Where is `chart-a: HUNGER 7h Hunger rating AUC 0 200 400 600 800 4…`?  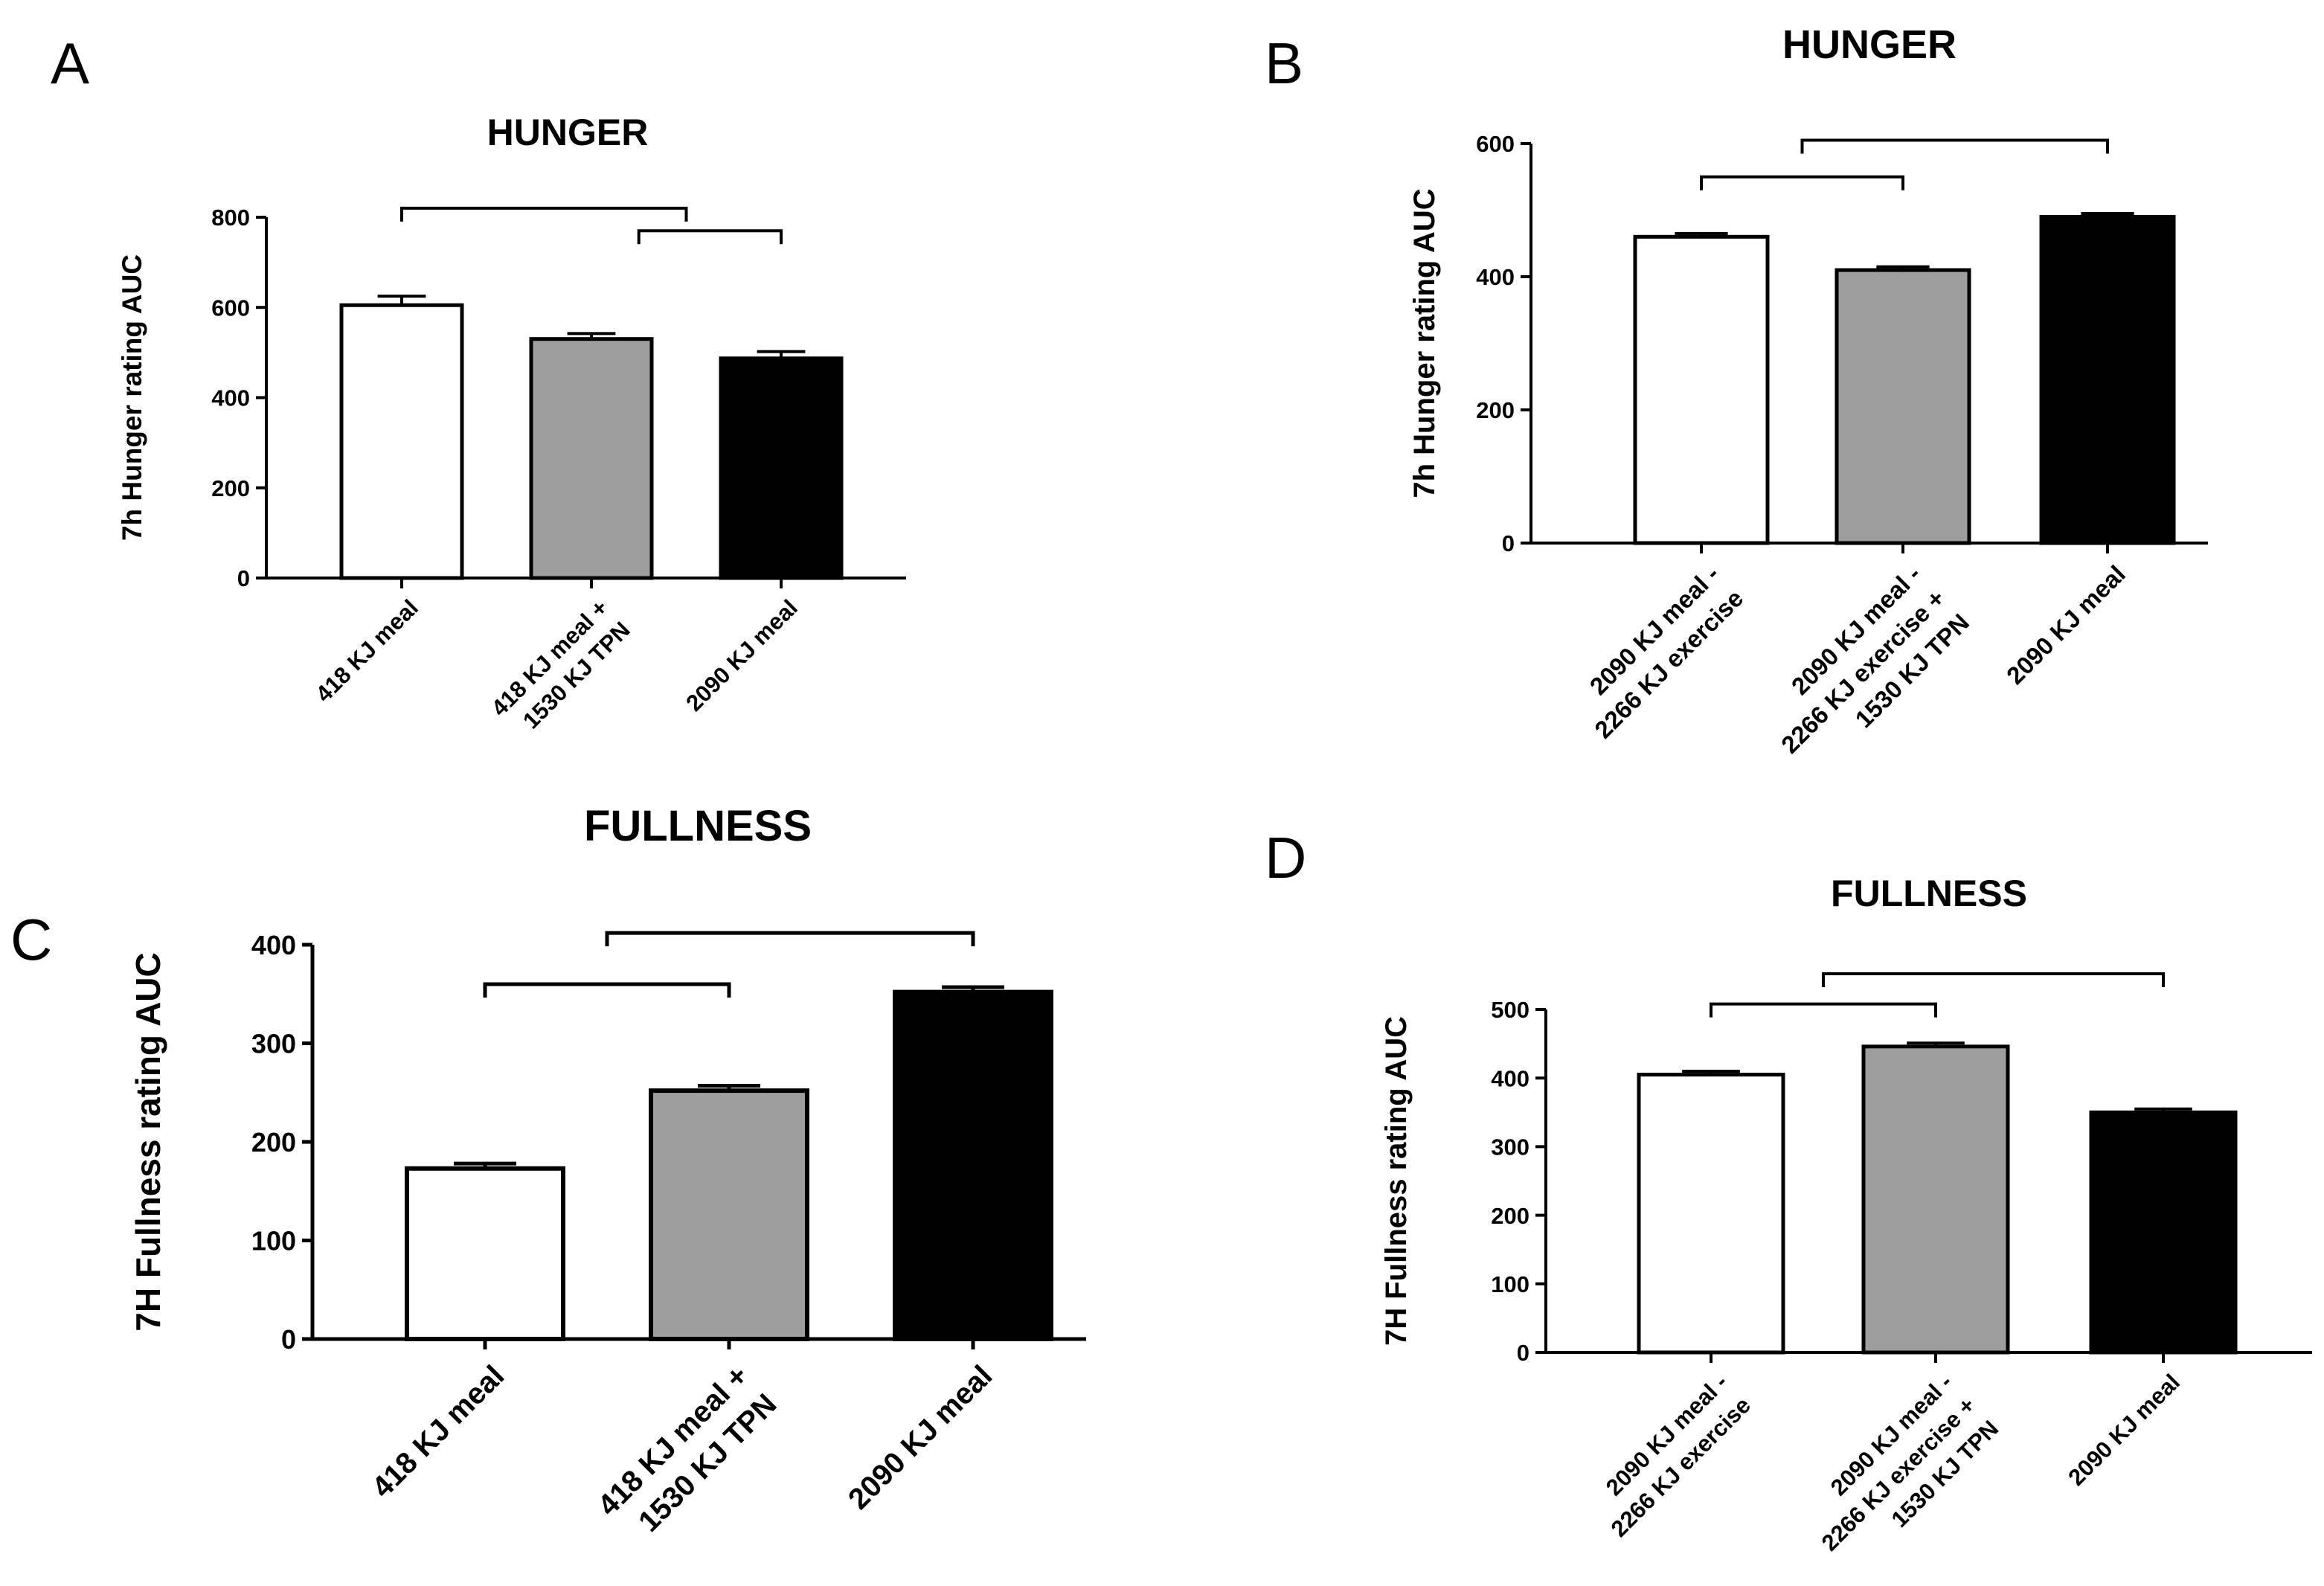 chart-a: HUNGER 7h Hunger rating AUC 0 200 400 600 800 4… is located at coordinates (511, 427).